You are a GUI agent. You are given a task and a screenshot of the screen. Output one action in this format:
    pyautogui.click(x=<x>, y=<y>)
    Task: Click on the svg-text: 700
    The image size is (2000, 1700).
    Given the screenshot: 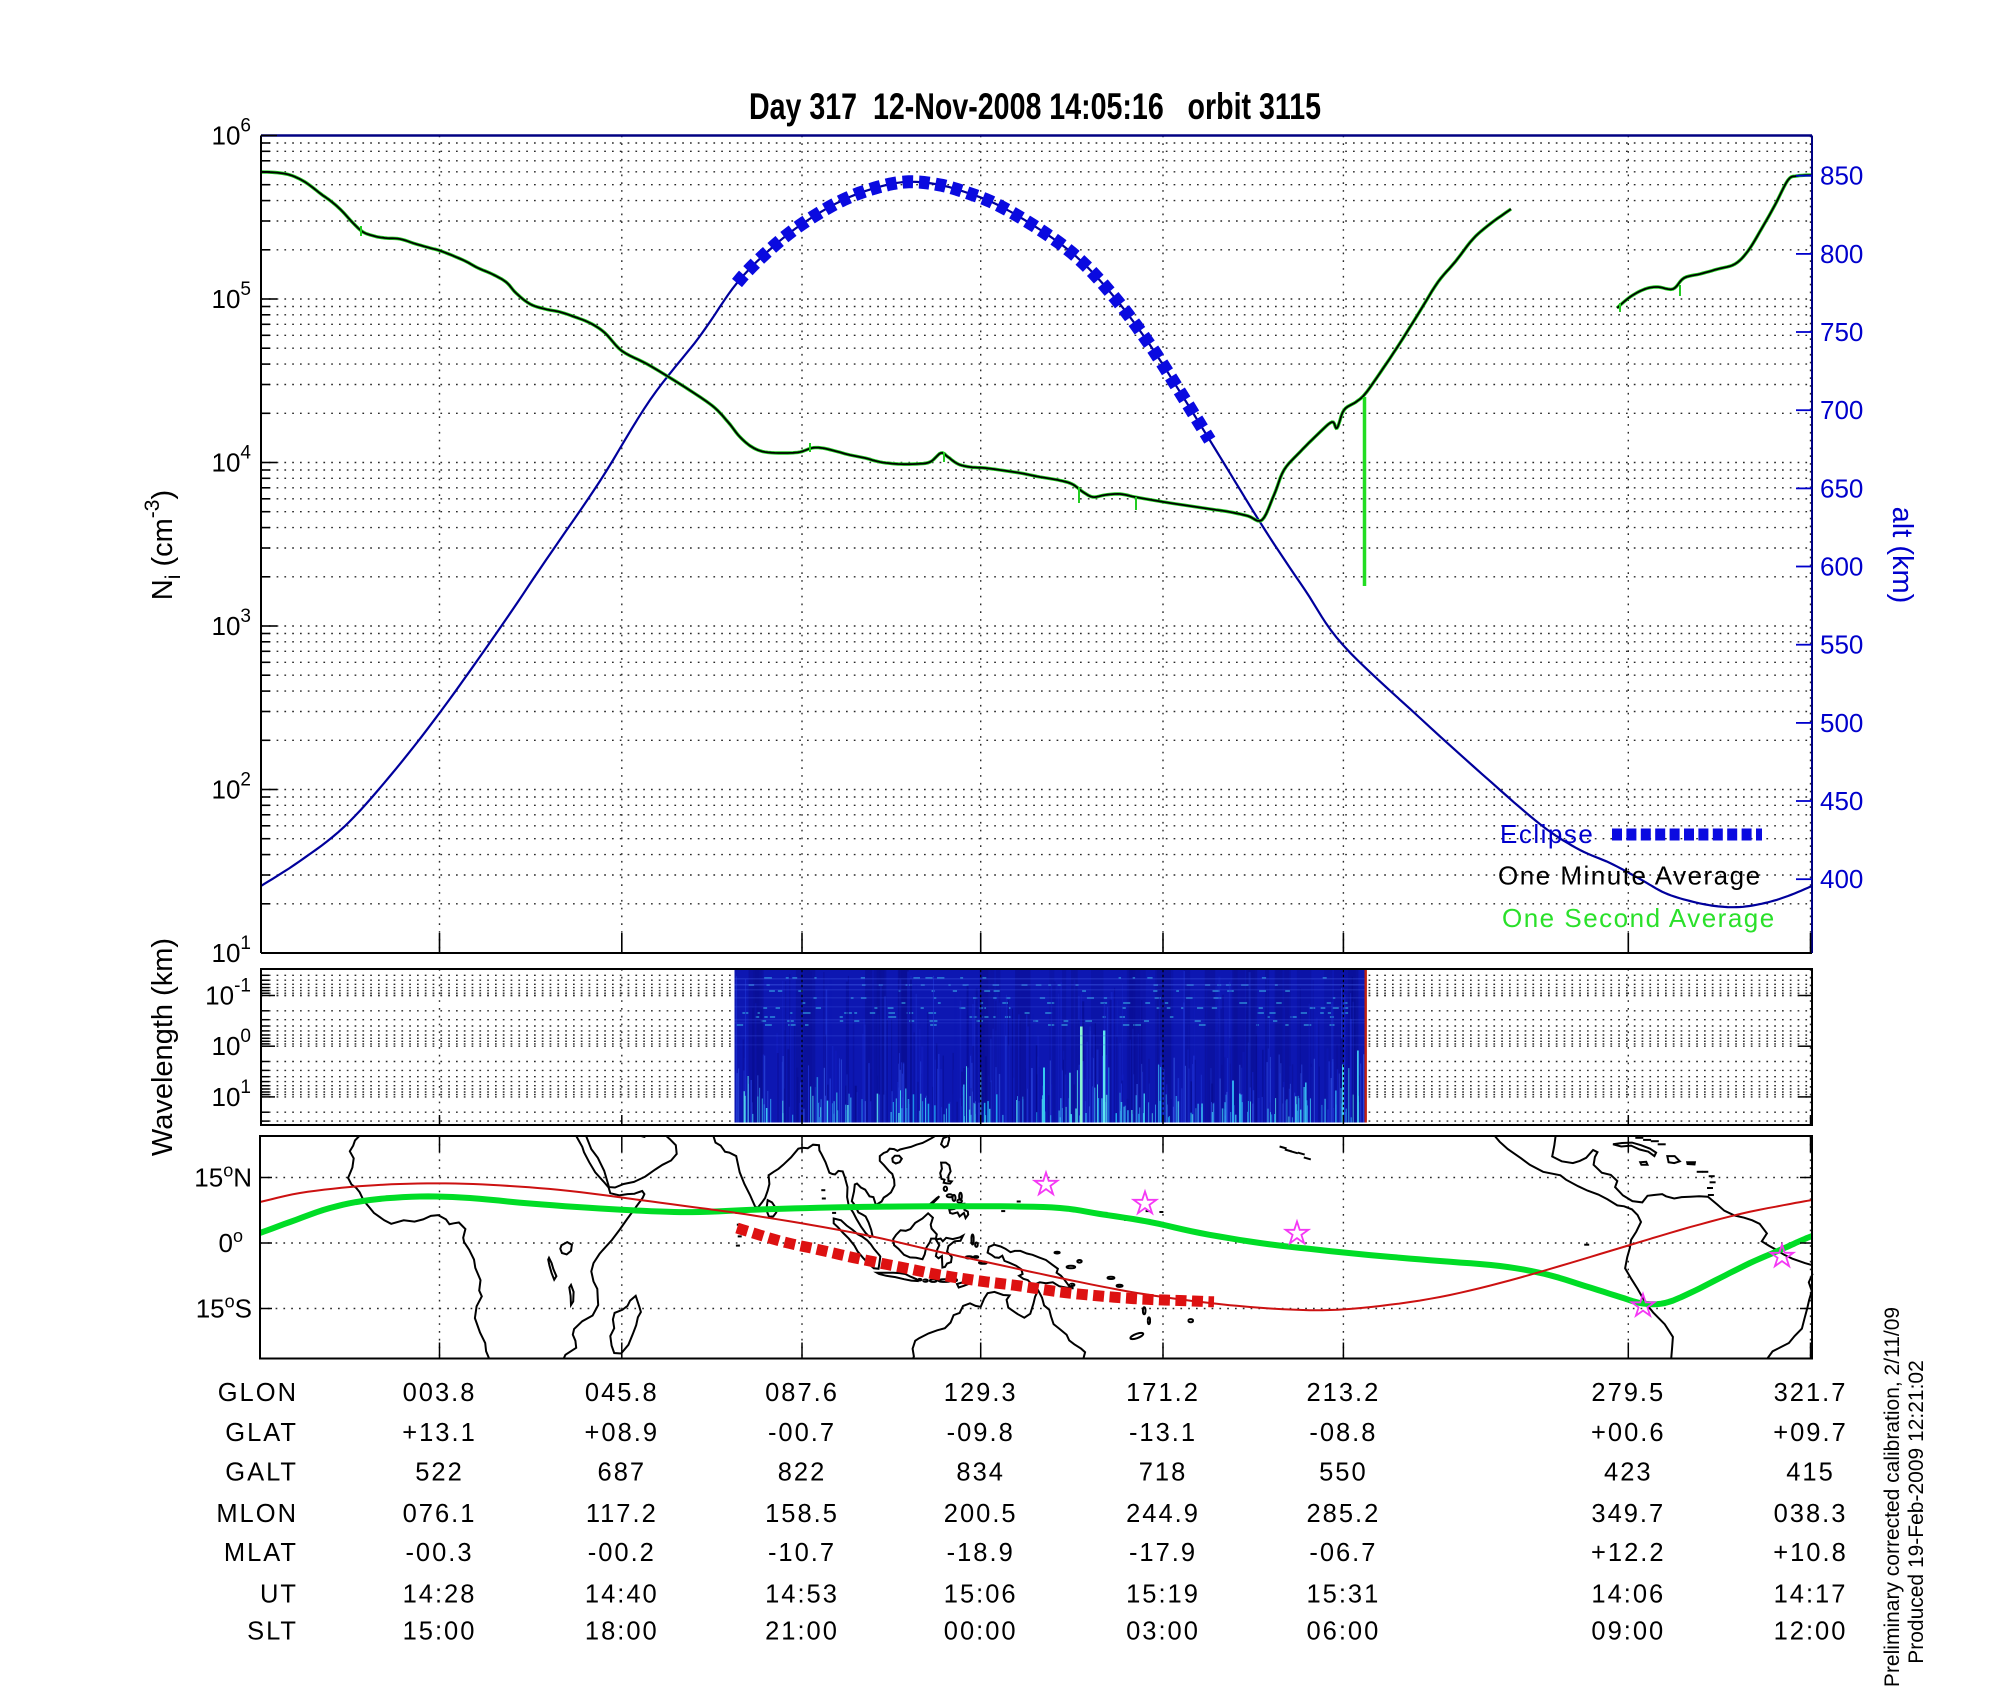 What is the action you would take?
    pyautogui.click(x=1841, y=410)
    